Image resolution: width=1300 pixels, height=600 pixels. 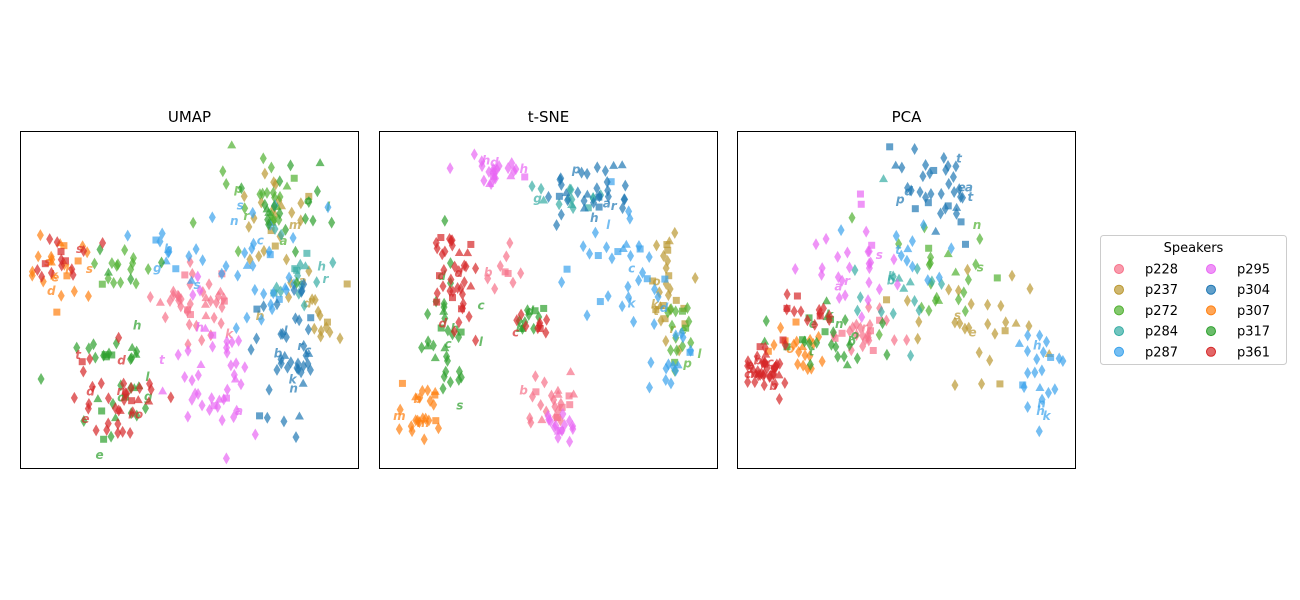 I want to click on point-letter-p287: t, so click(x=898, y=250).